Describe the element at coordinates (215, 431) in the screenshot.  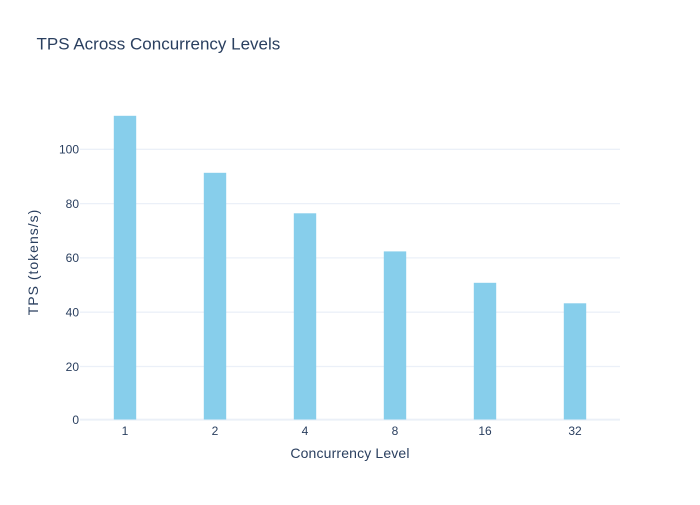
I see `svg-text: 2` at that location.